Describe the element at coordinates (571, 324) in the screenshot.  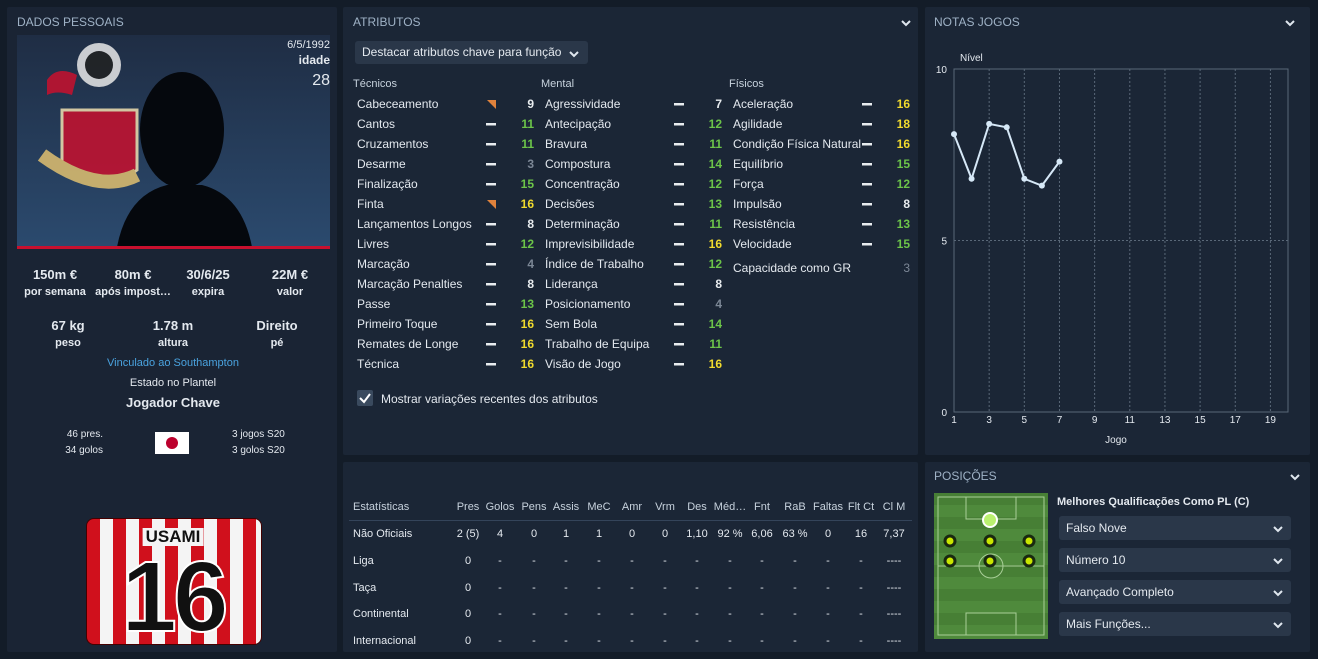
I see `attribute-name: Sem Bola` at that location.